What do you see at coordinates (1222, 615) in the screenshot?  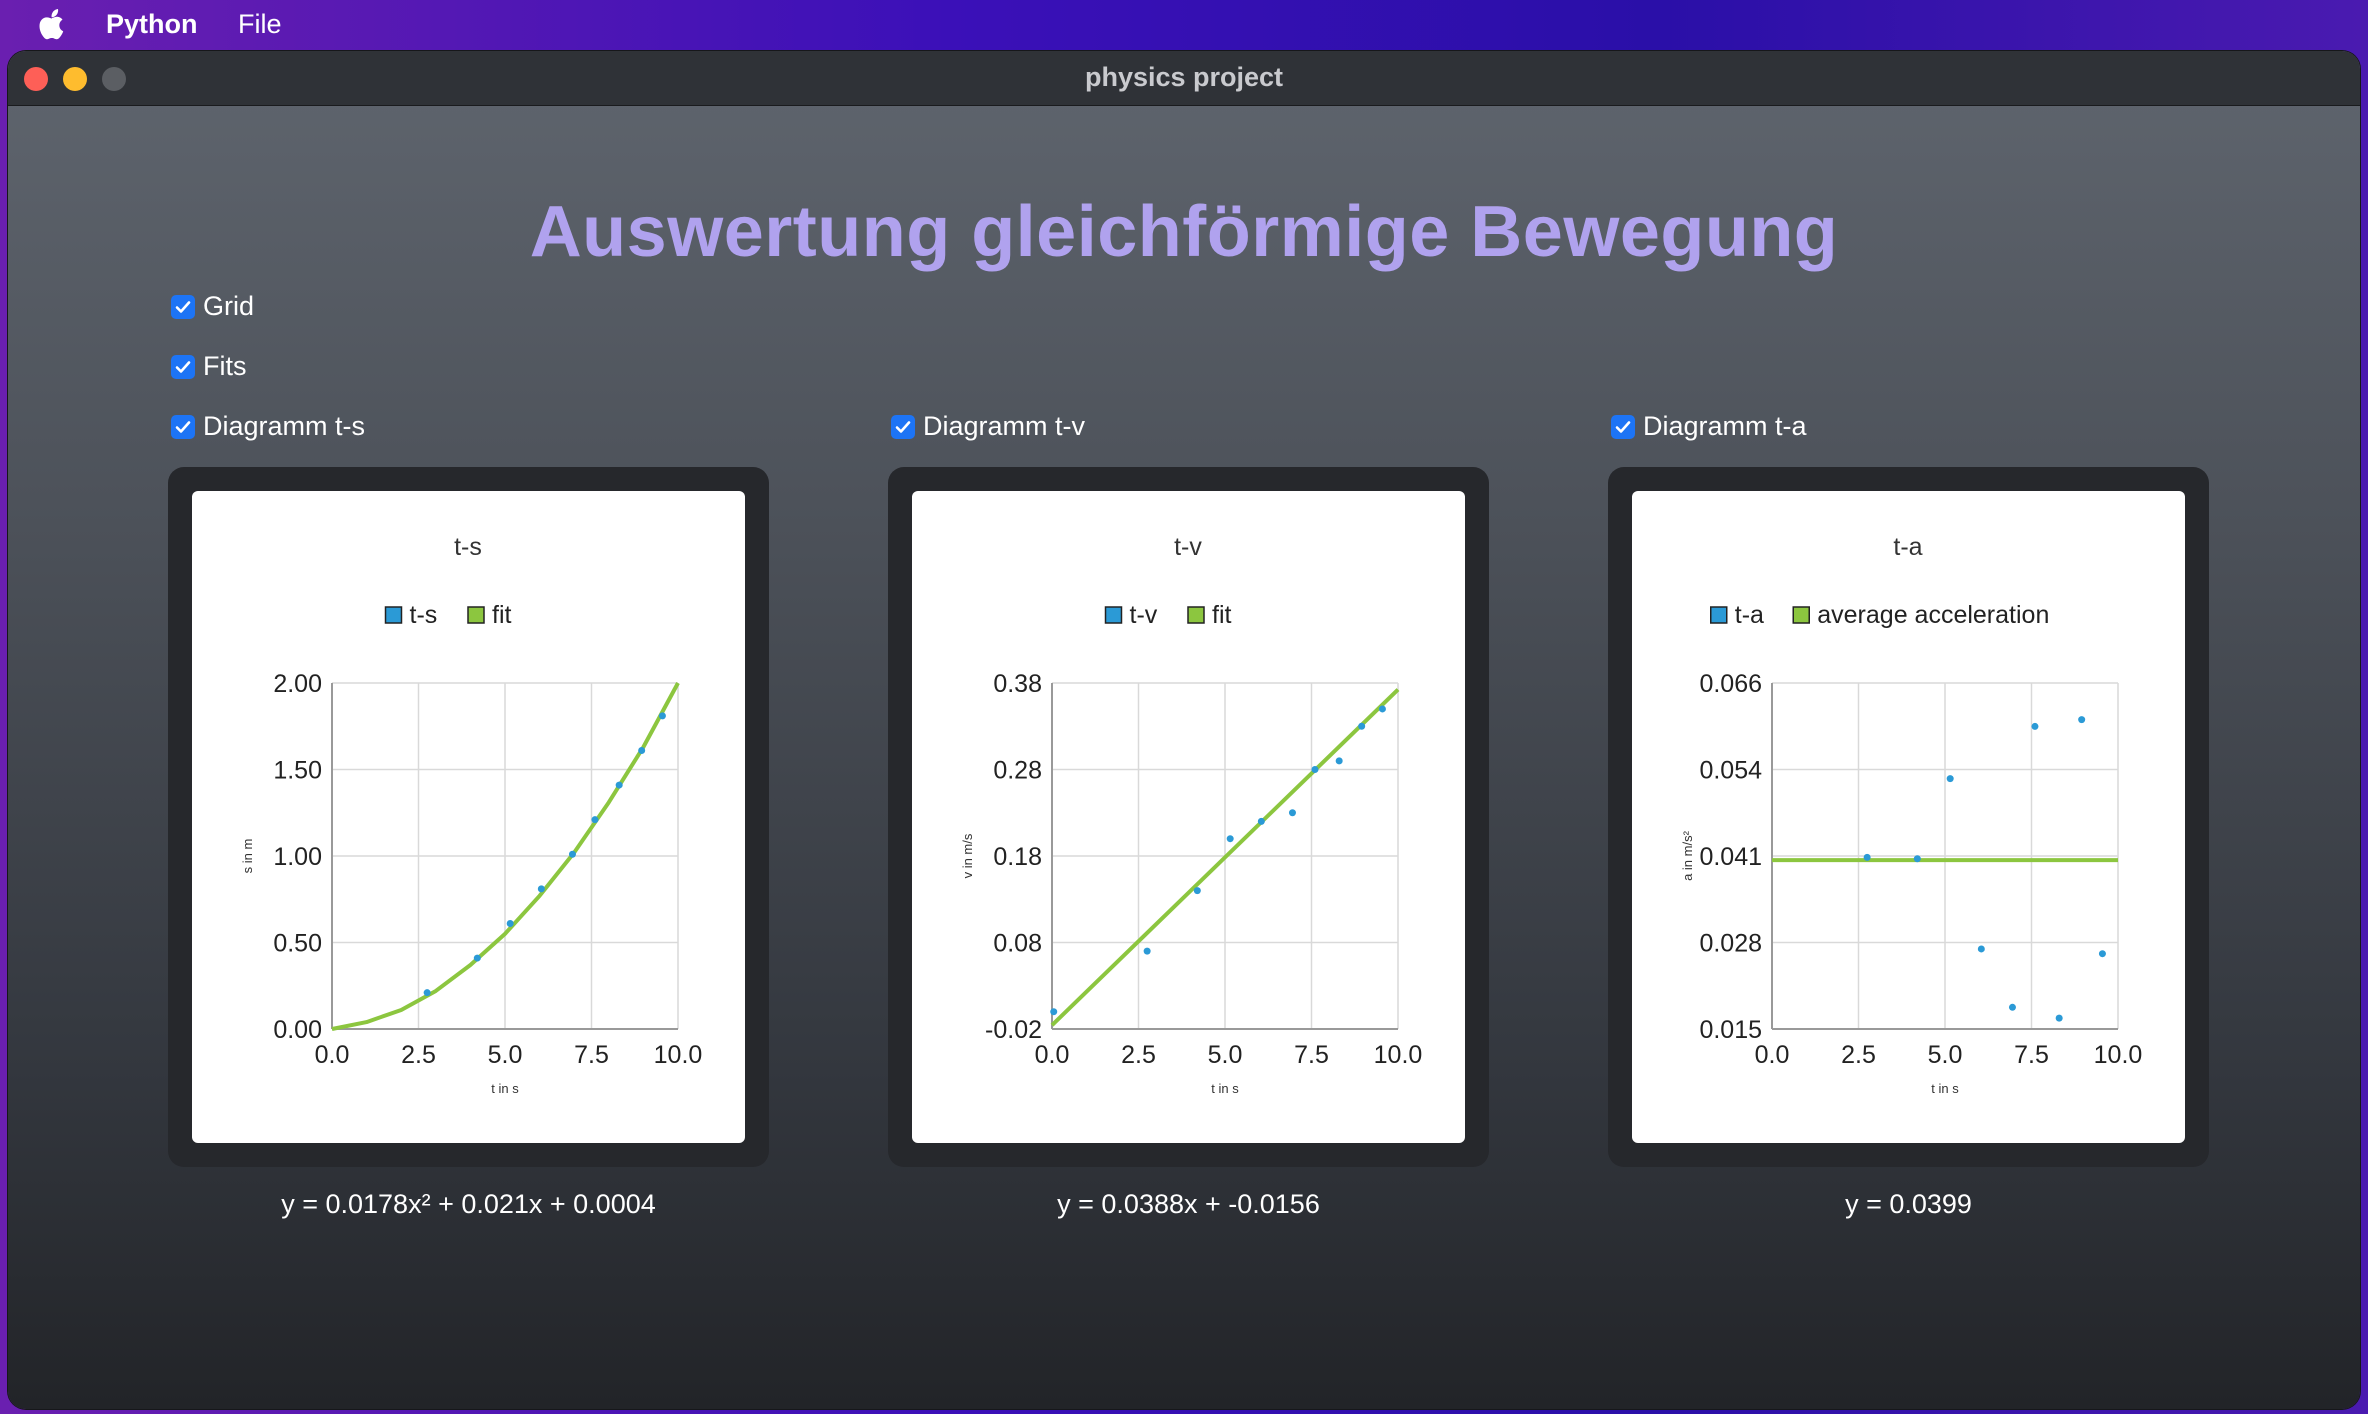 I see `legend-label: fit` at bounding box center [1222, 615].